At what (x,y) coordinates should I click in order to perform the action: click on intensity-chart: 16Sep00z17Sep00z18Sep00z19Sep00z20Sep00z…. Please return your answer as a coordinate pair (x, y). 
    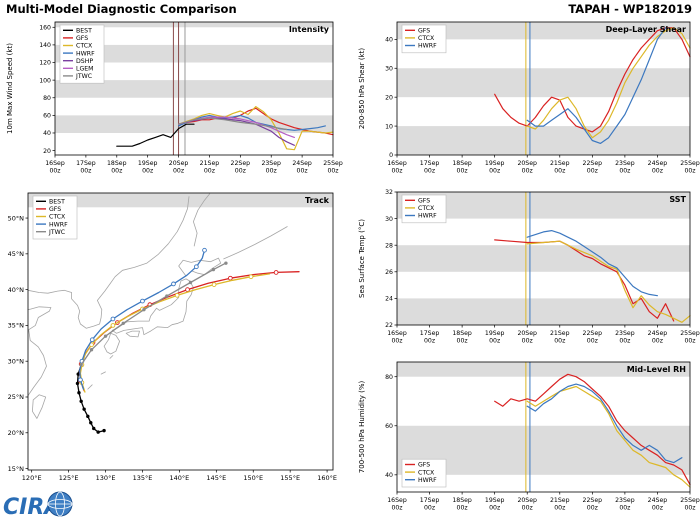
    Looking at the image, I should click on (174, 98).